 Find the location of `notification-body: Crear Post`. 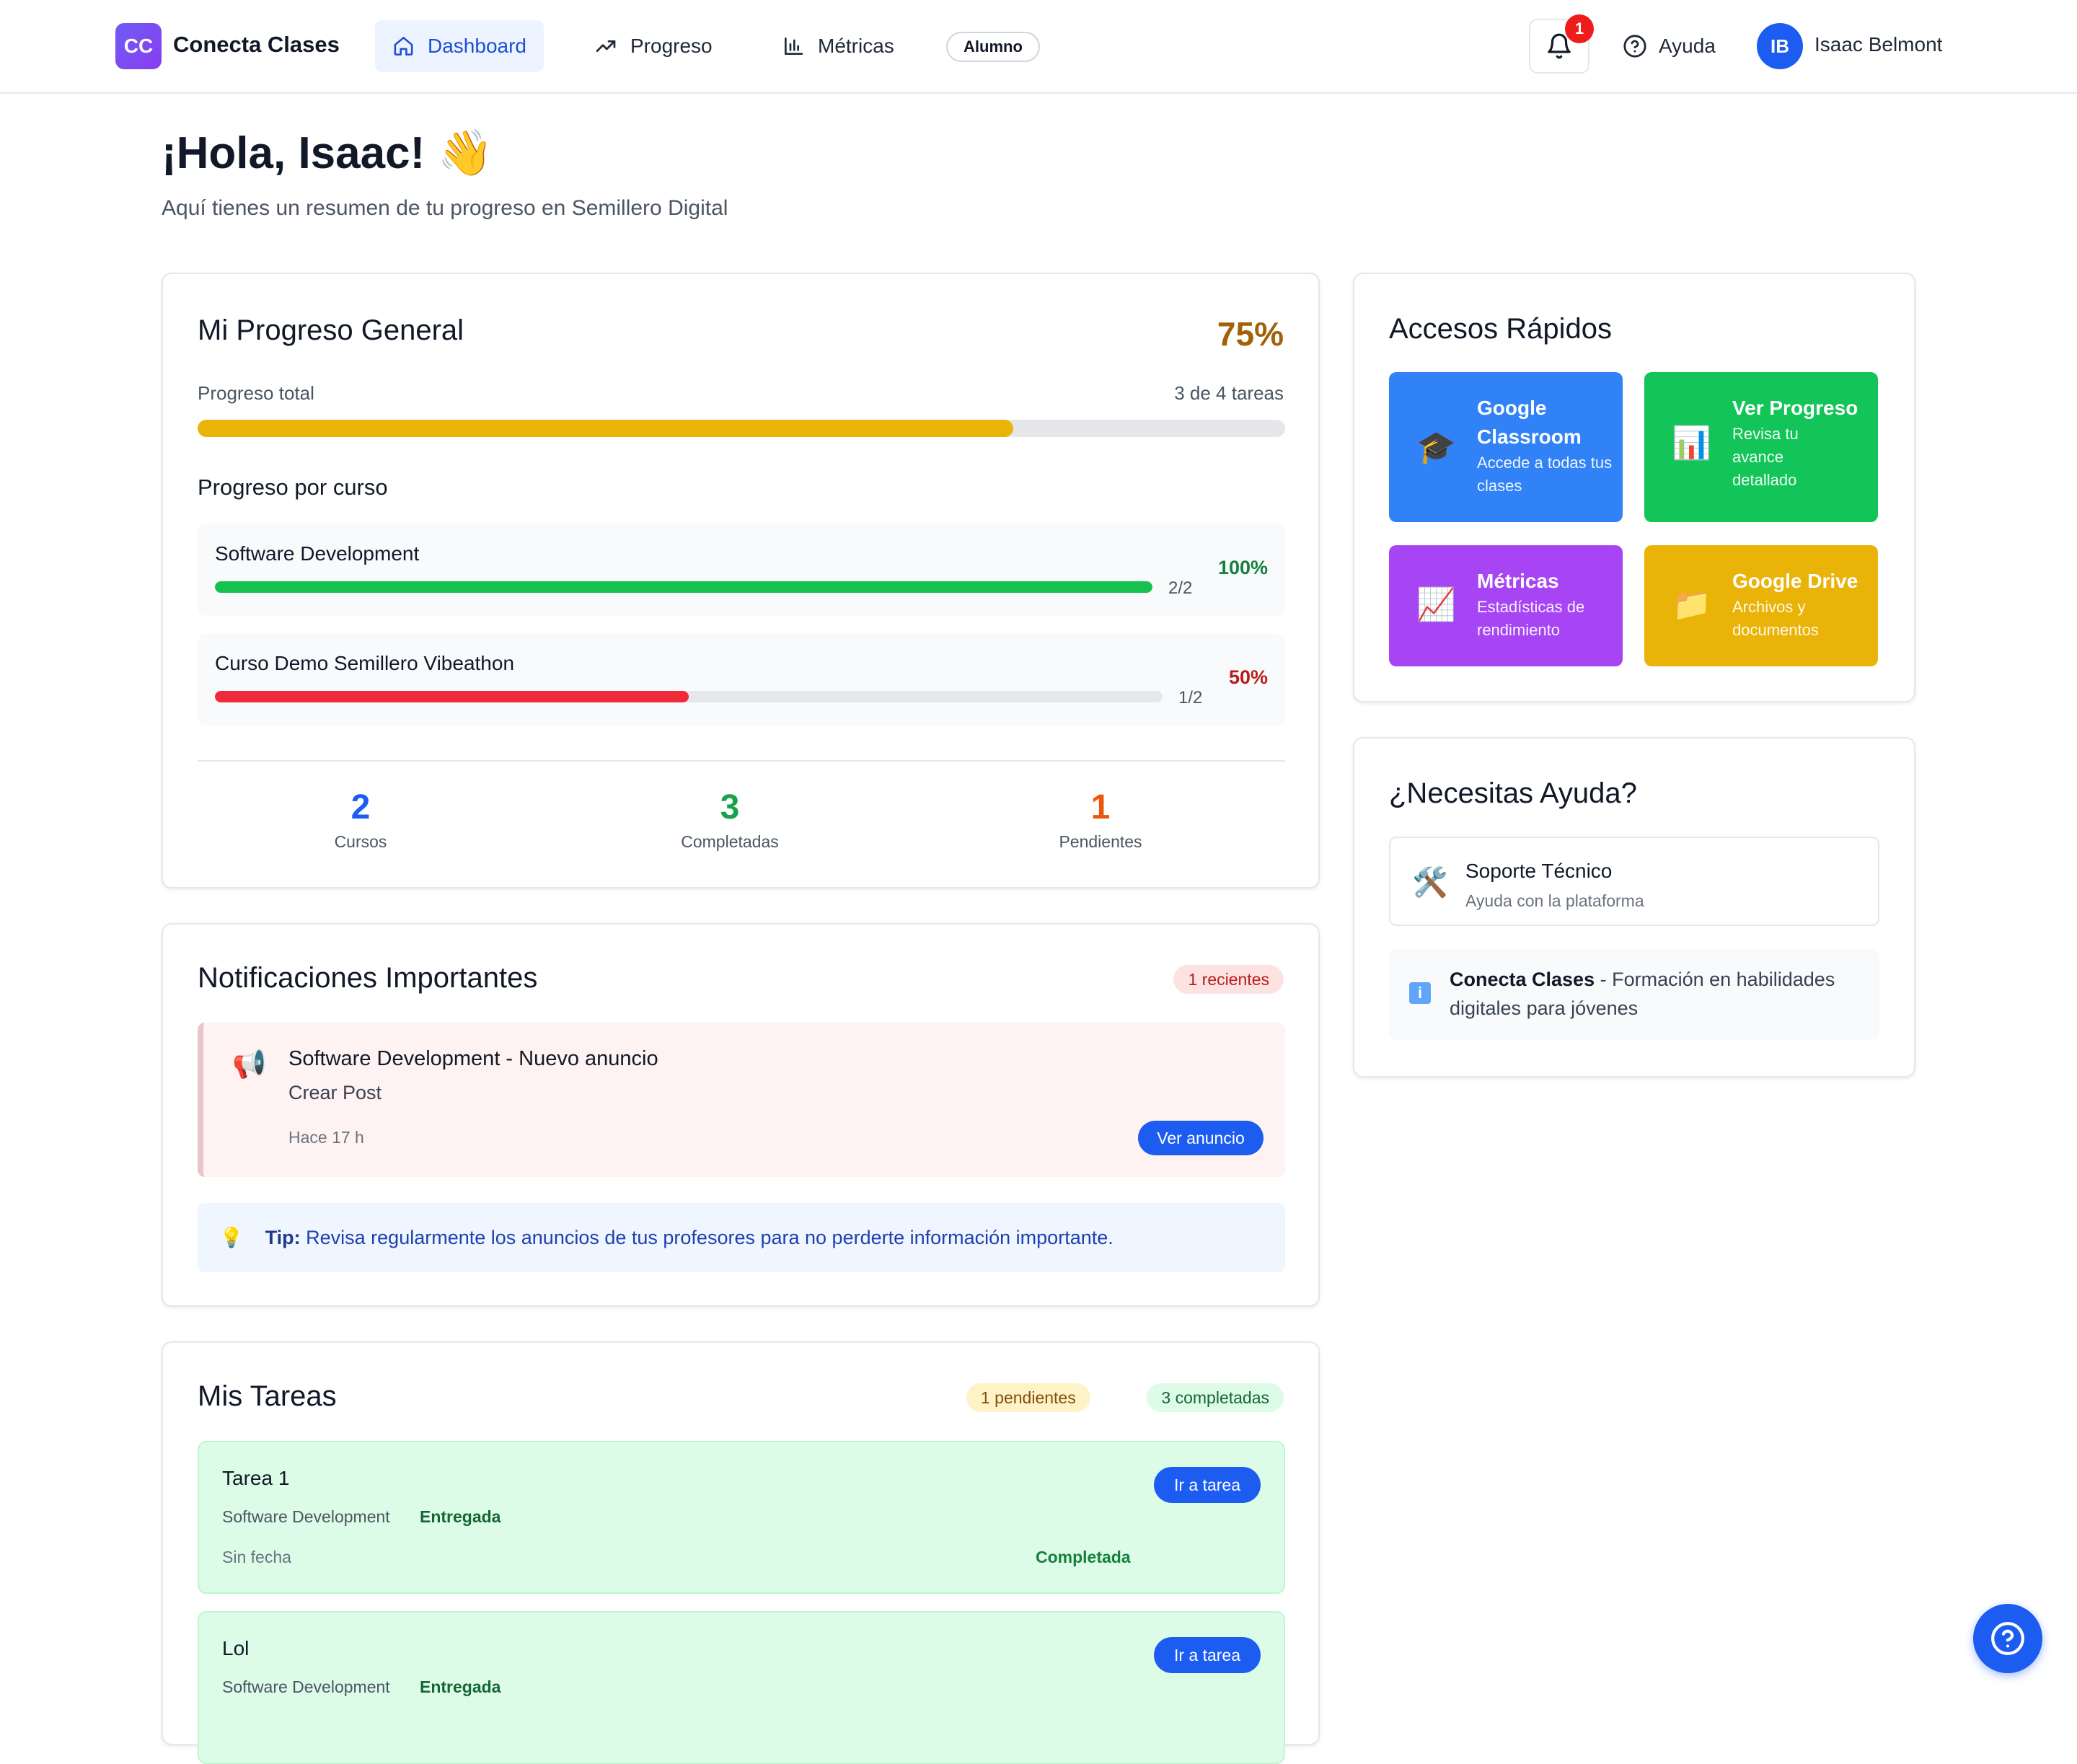

notification-body: Crear Post is located at coordinates (335, 1092).